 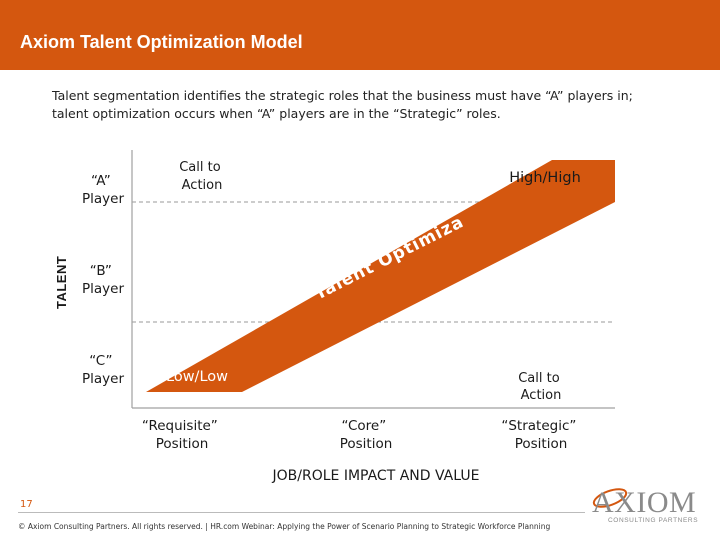 I want to click on column-label-requisite: “Requisite” Position, so click(x=182, y=435).